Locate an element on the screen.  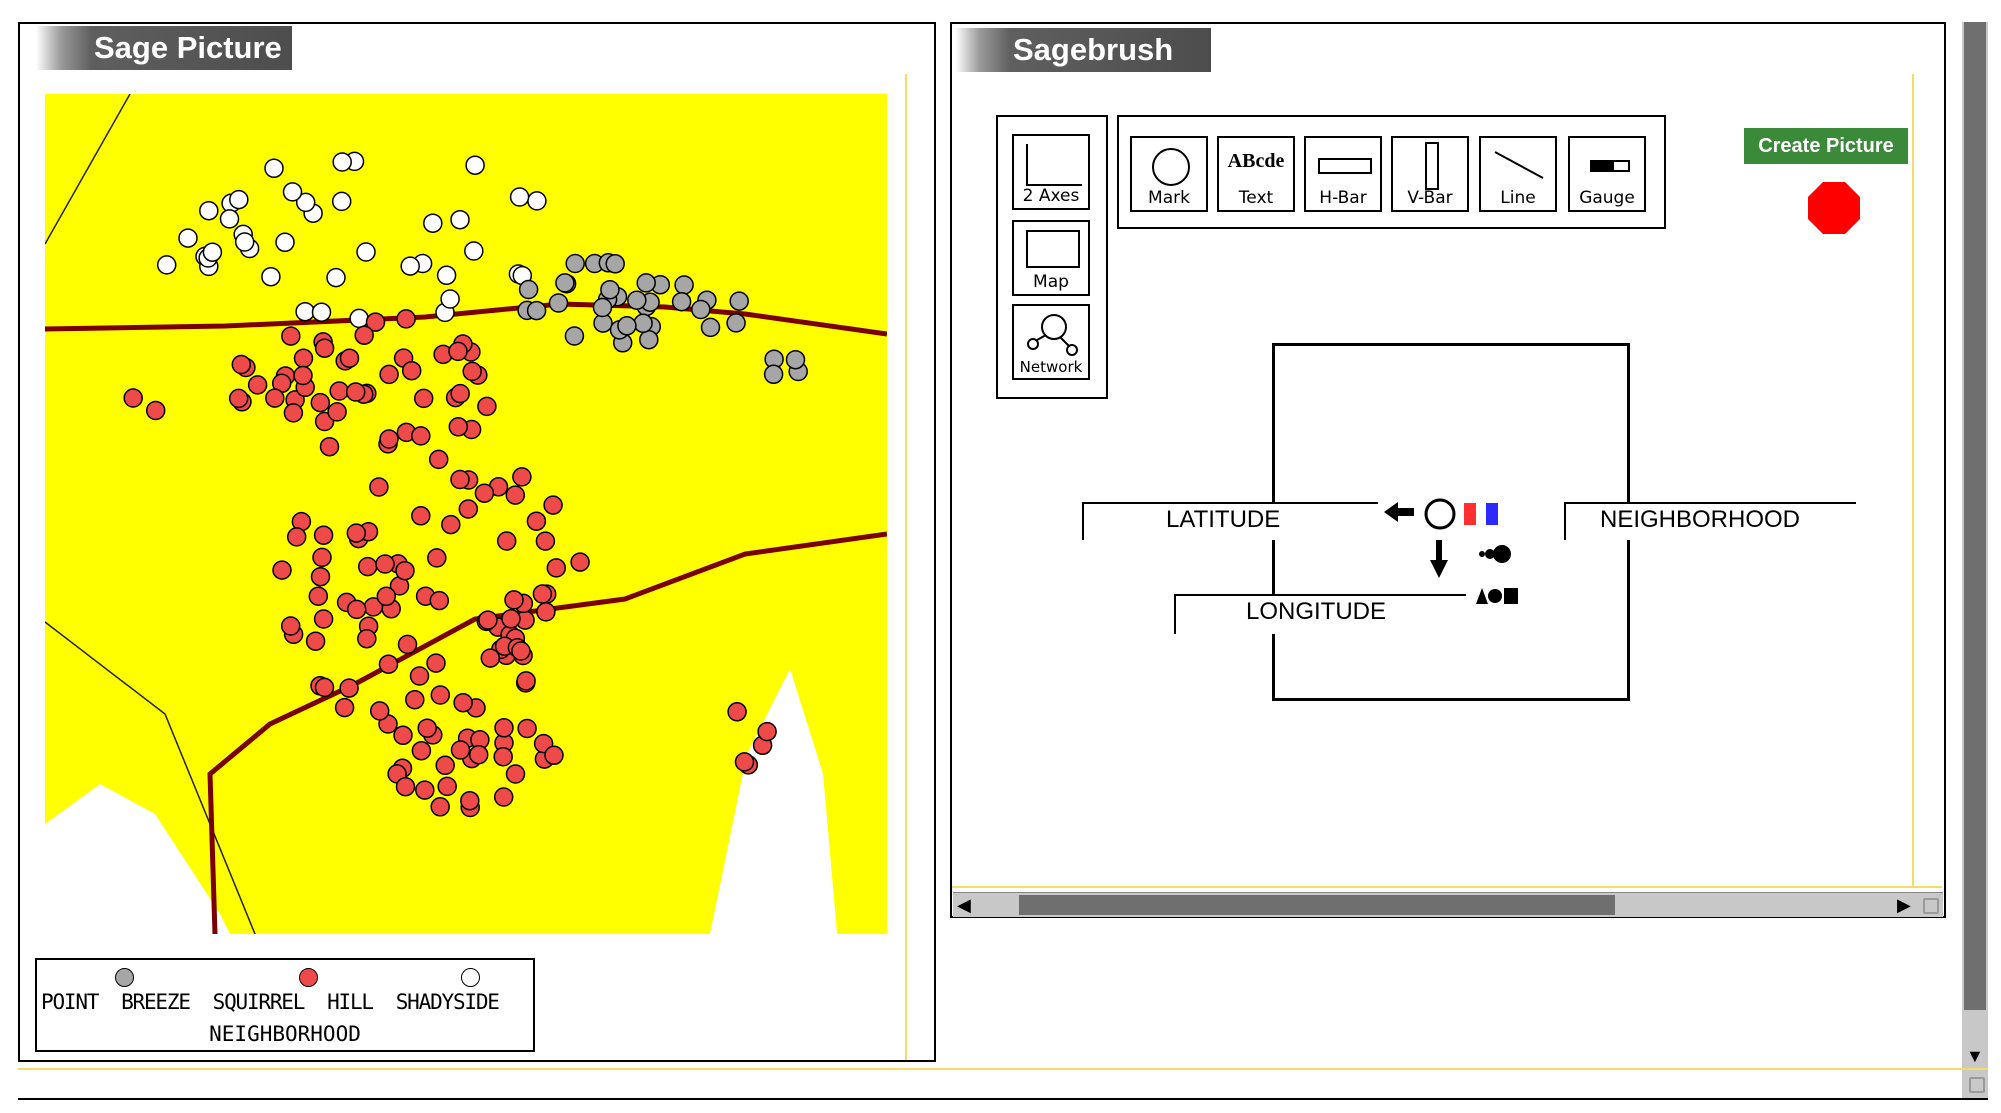
lock-icon is located at coordinates (1977, 1085).